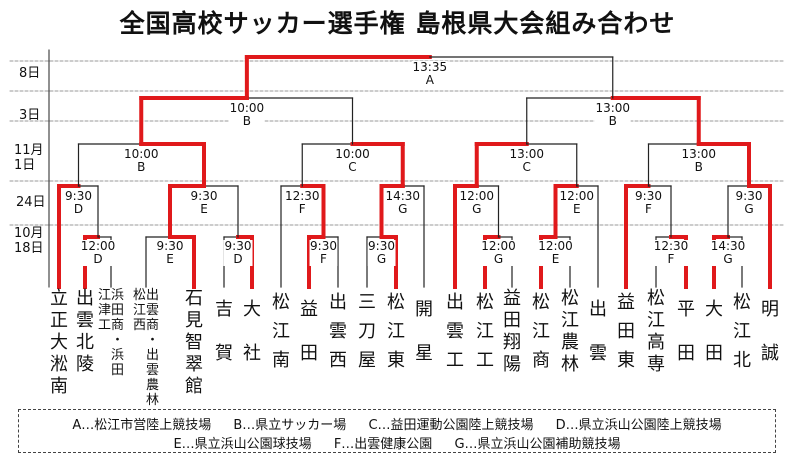 The width and height of the screenshot is (795, 471). Describe the element at coordinates (570, 364) in the screenshot. I see `team-name-char: 林` at that location.